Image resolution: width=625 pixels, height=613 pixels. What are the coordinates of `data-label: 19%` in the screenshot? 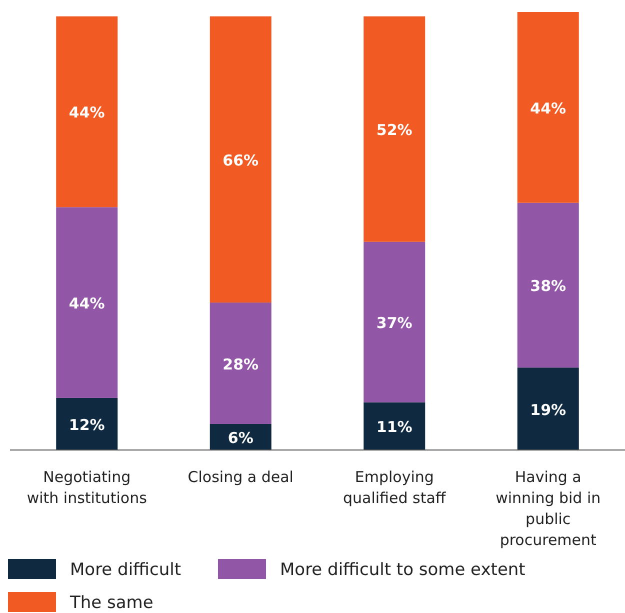 It's located at (548, 409).